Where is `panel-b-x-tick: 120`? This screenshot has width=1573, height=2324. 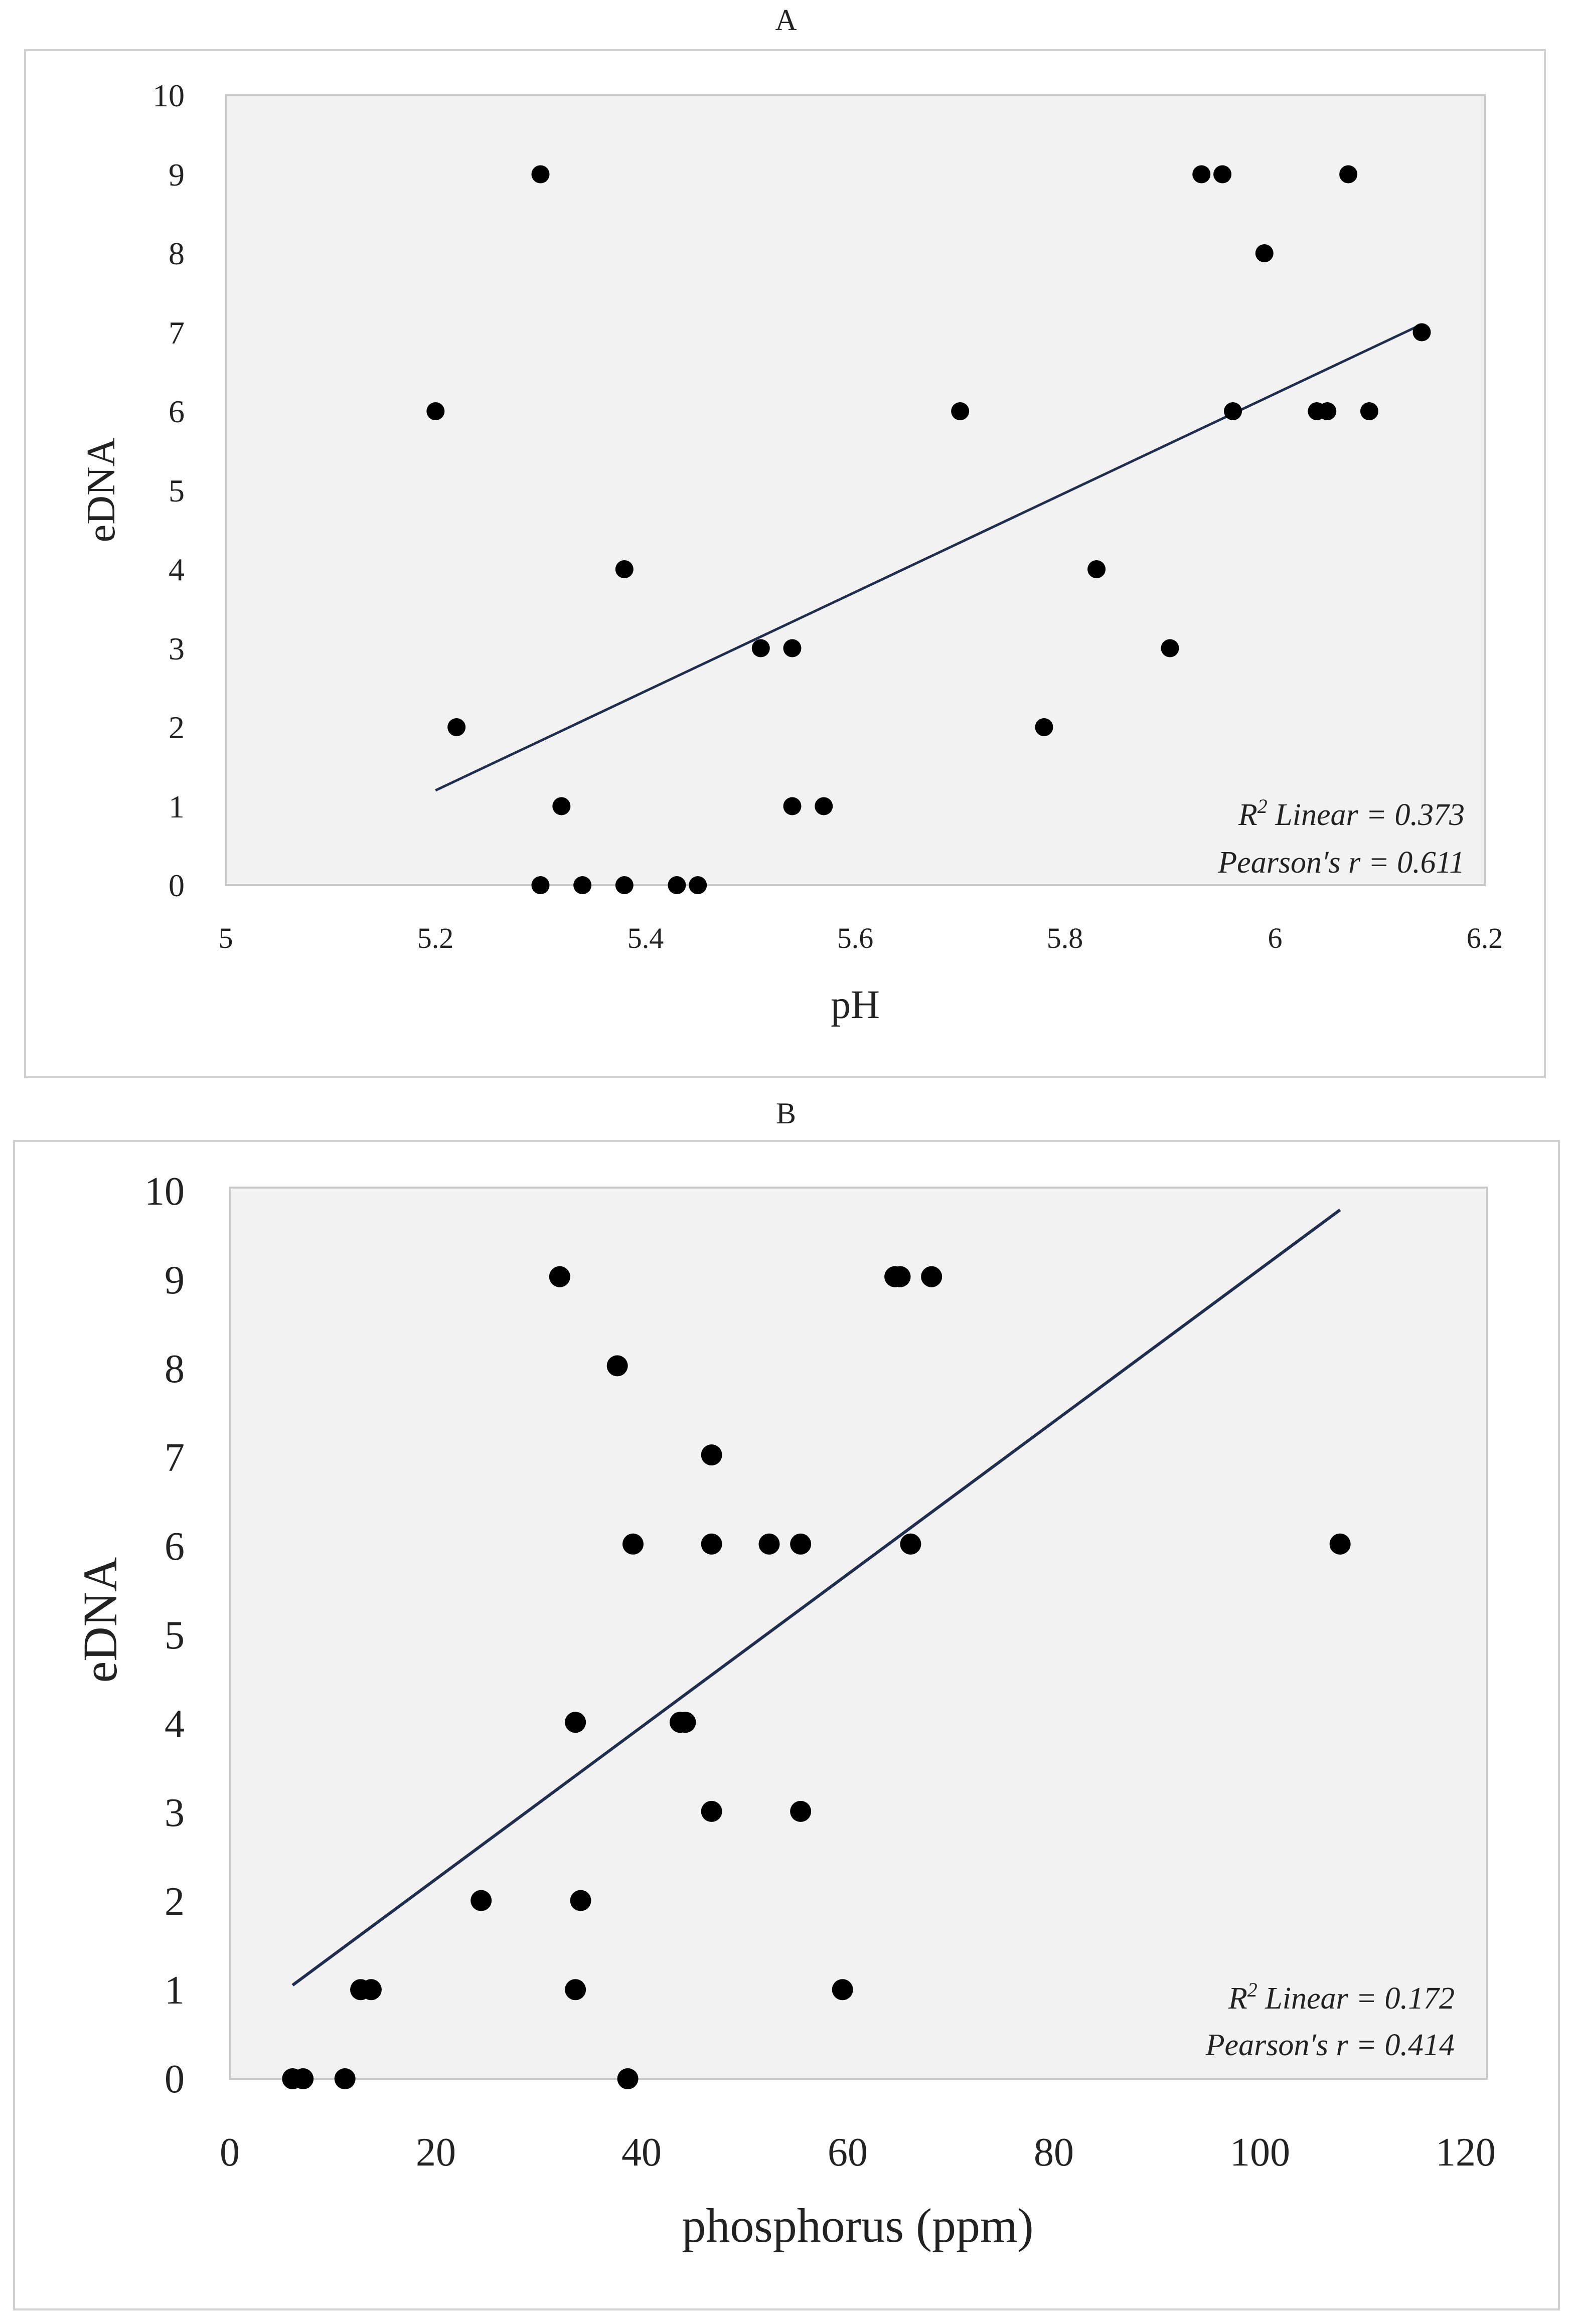 panel-b-x-tick: 120 is located at coordinates (1466, 2152).